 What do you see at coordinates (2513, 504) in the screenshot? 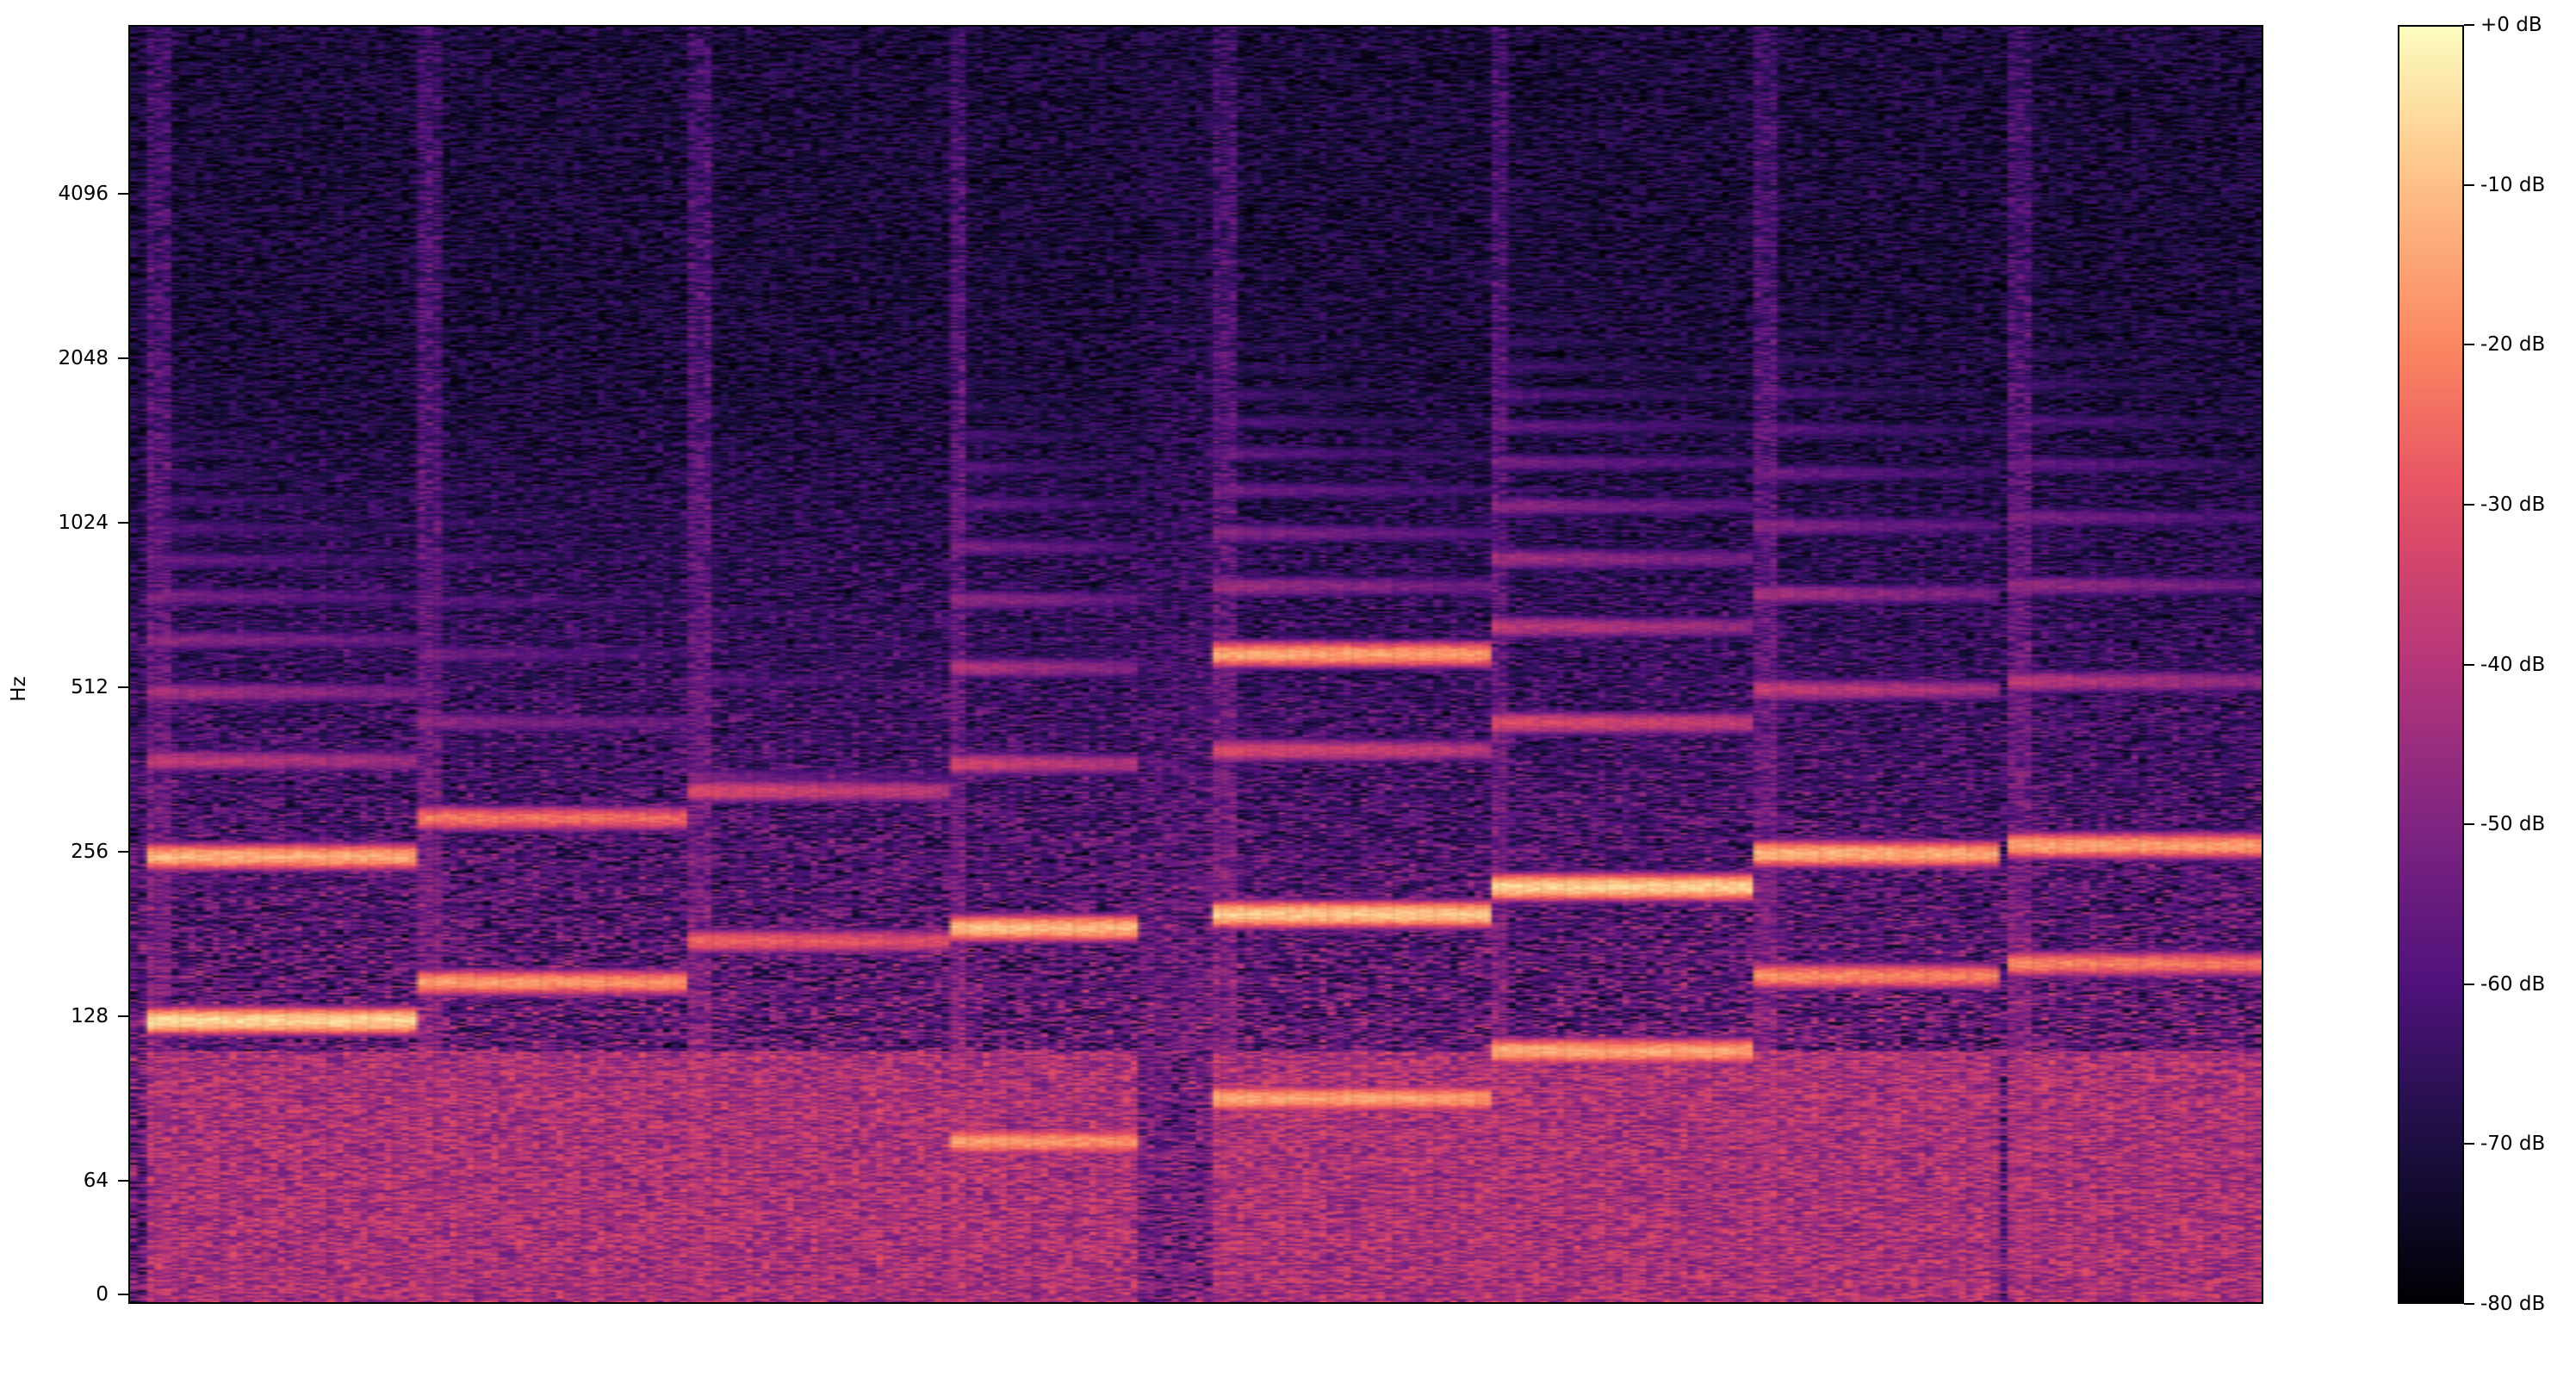
I see `colorbar-tick-label: -30 dB` at bounding box center [2513, 504].